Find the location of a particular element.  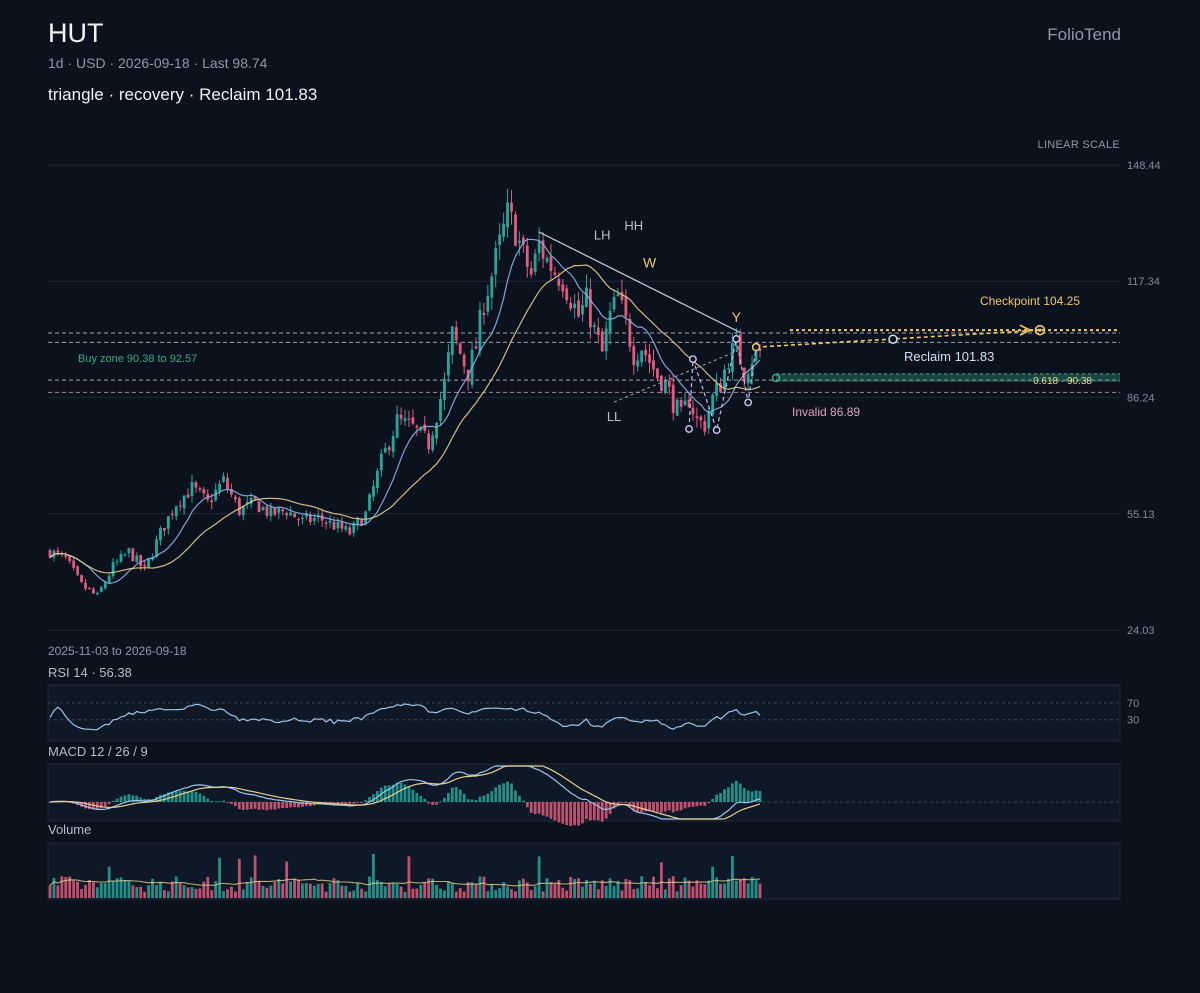

rsi-panel is located at coordinates (584, 713).